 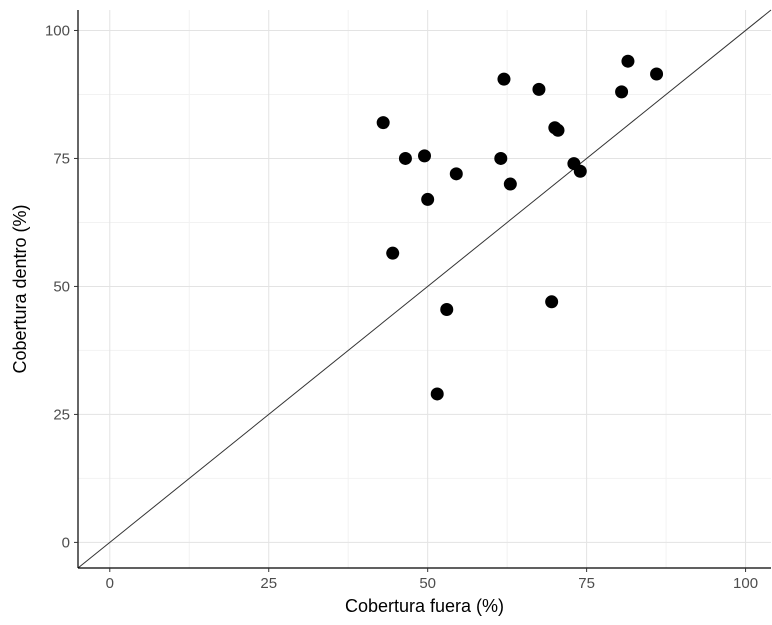 What do you see at coordinates (61, 414) in the screenshot?
I see `y-tick-label: 25` at bounding box center [61, 414].